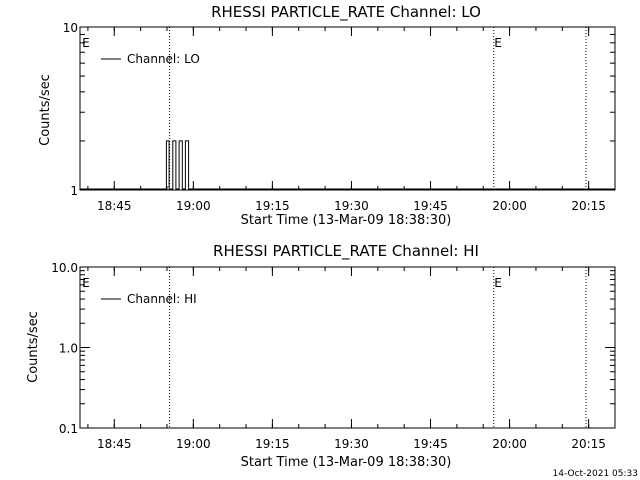 Image resolution: width=640 pixels, height=480 pixels. What do you see at coordinates (162, 299) in the screenshot?
I see `legend-label: Channel: HI` at bounding box center [162, 299].